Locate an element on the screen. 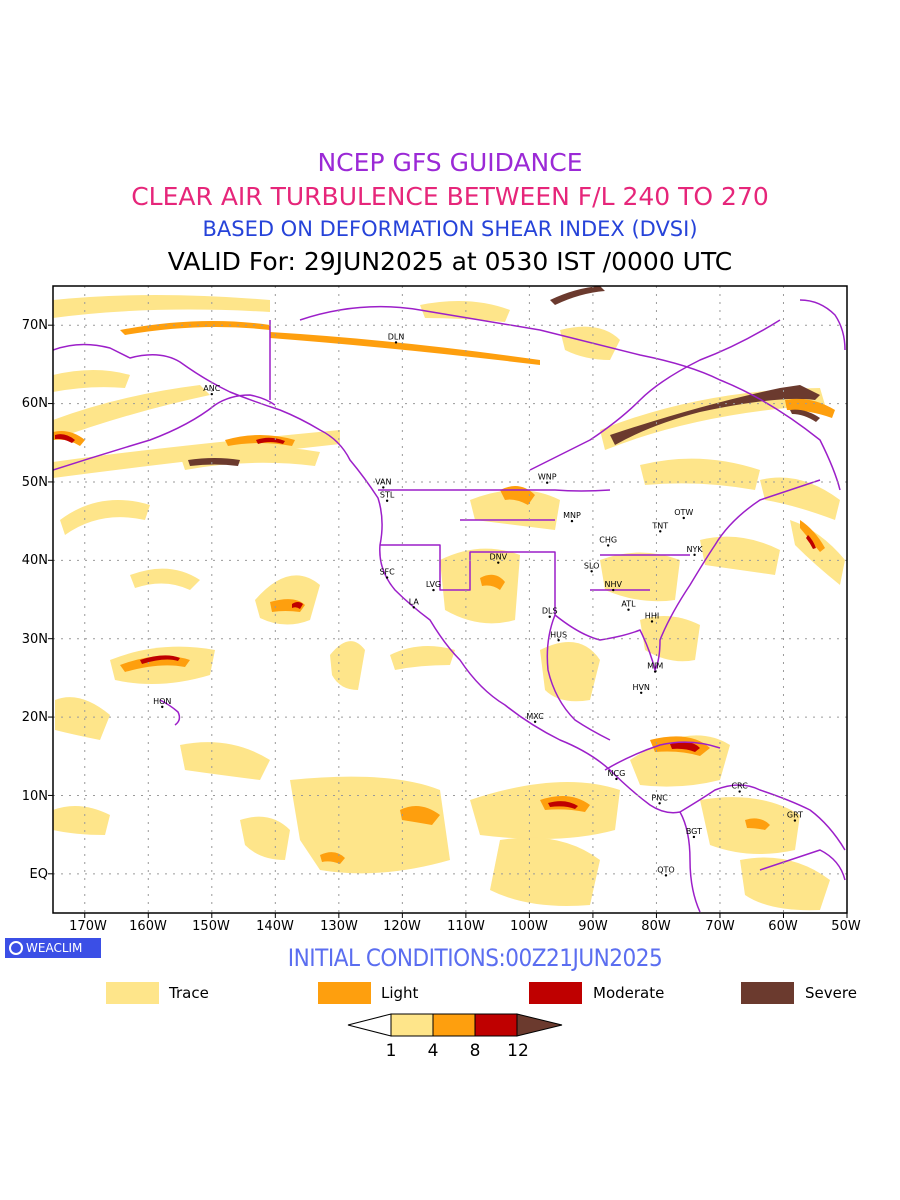  colorbar-severe-arrow is located at coordinates (539, 1025).